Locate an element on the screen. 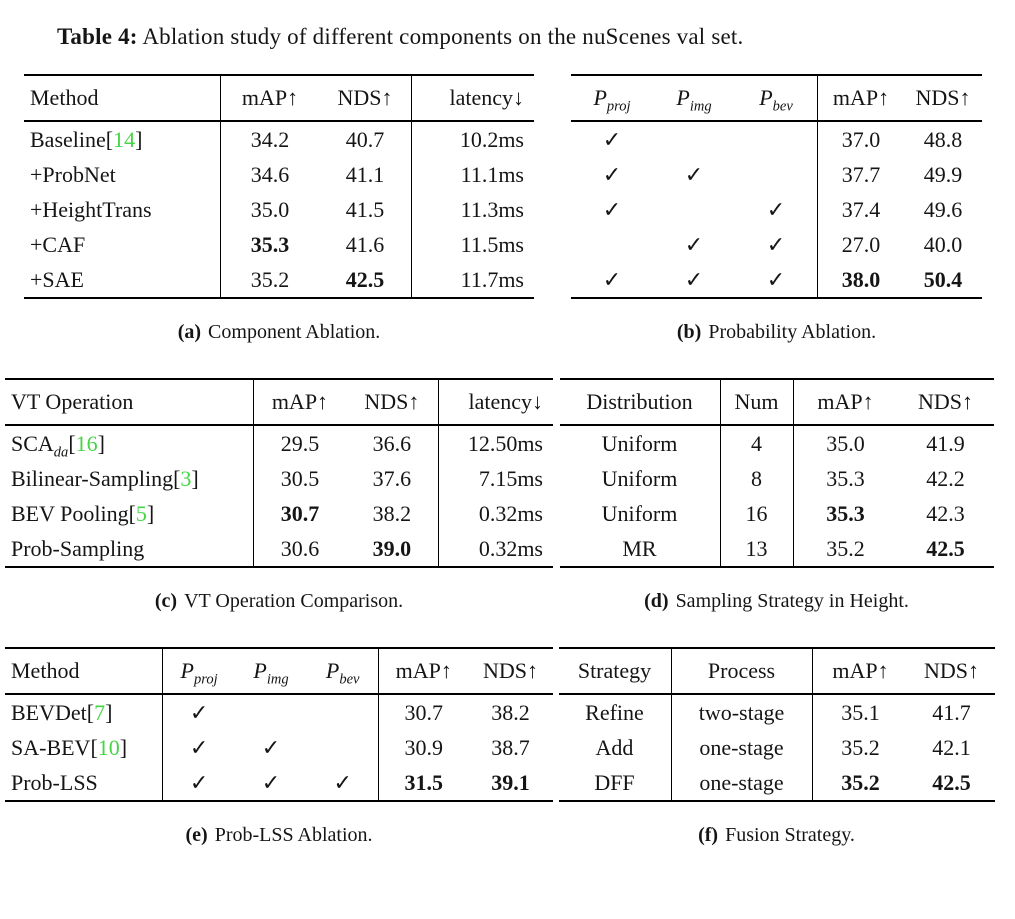 This screenshot has width=1015, height=919. citation-link: 5 is located at coordinates (141, 513).